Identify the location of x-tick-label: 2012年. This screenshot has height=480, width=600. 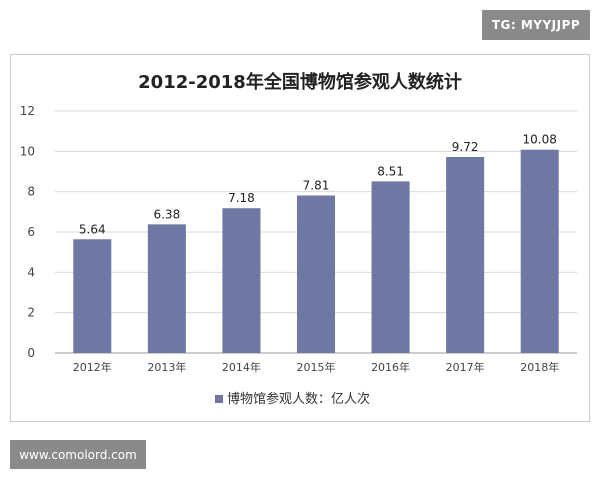
(92, 367).